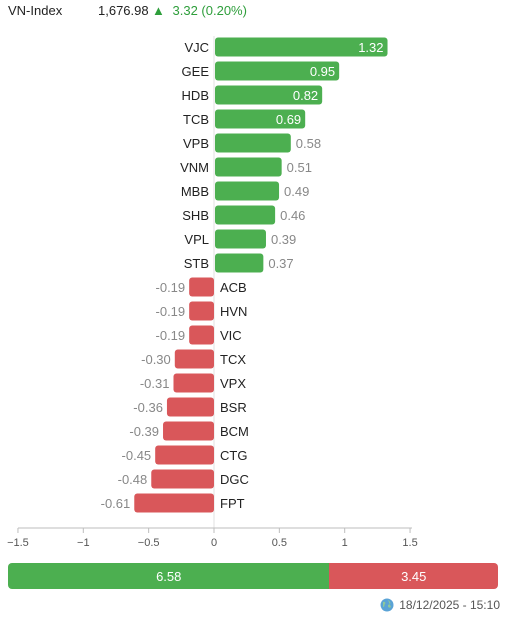 The height and width of the screenshot is (621, 506). What do you see at coordinates (196, 47) in the screenshot?
I see `category-label: VJC` at bounding box center [196, 47].